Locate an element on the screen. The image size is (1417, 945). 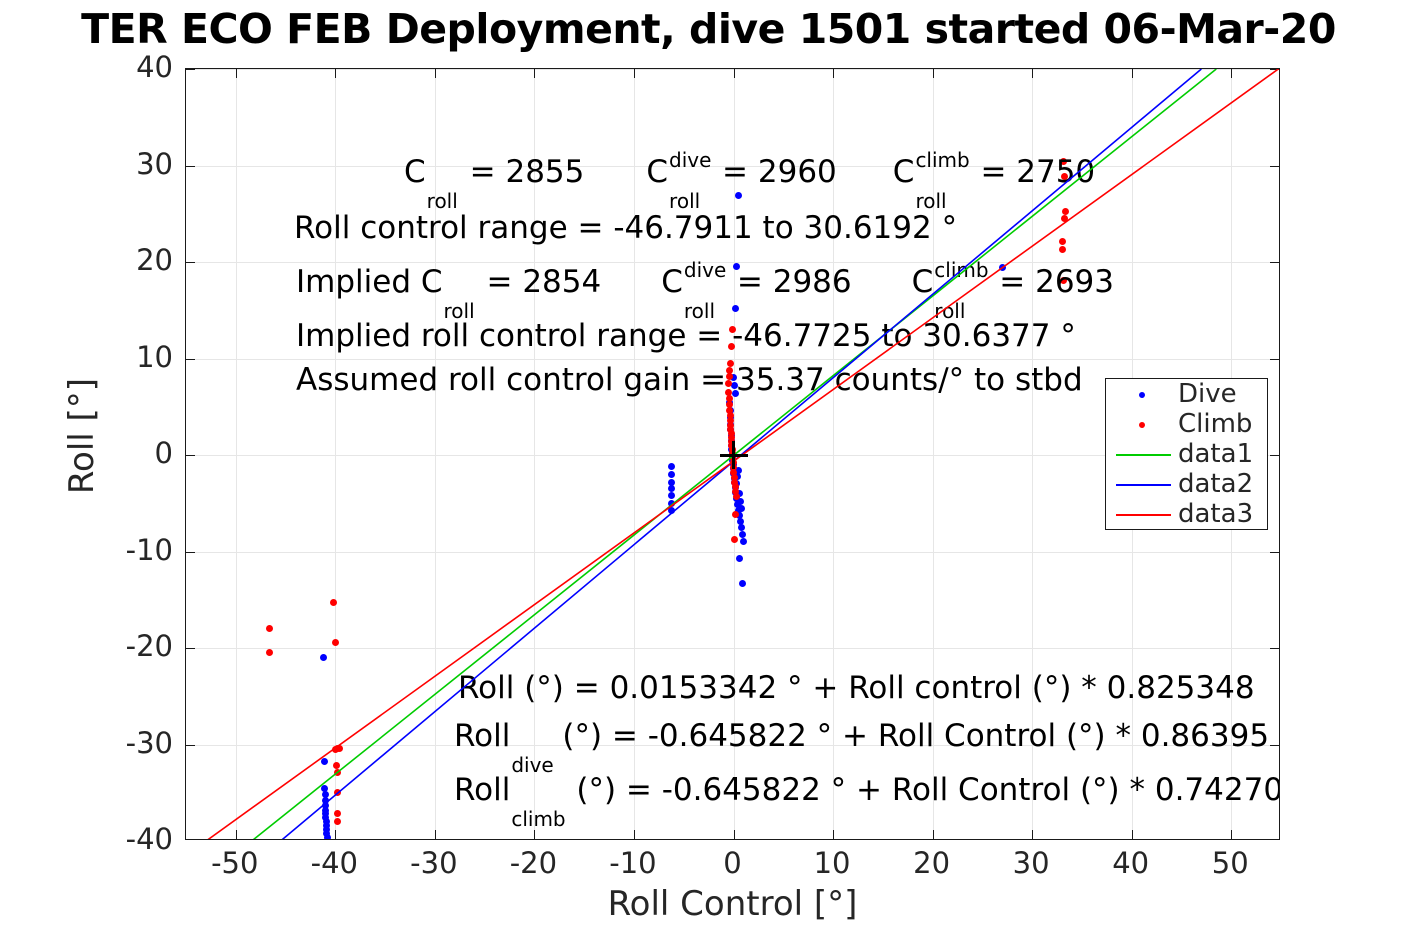
legend-item-data1: data1 is located at coordinates (1186, 454).